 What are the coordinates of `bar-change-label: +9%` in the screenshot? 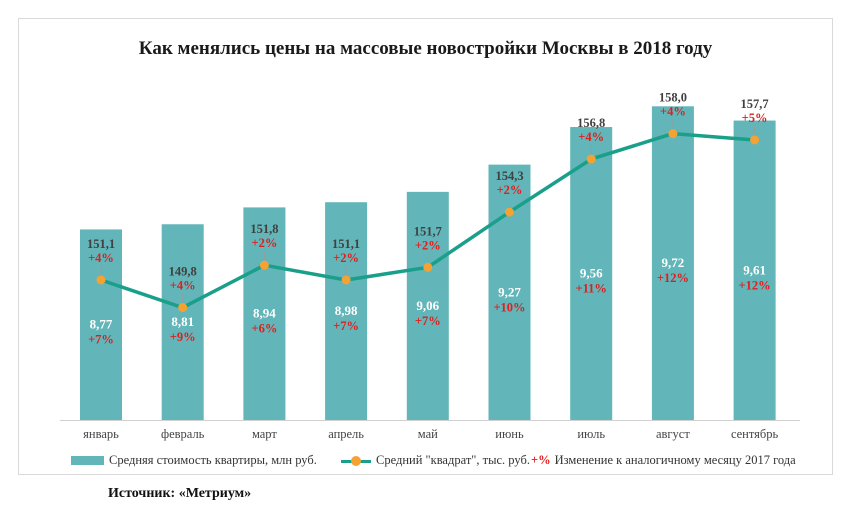 It's located at (183, 337).